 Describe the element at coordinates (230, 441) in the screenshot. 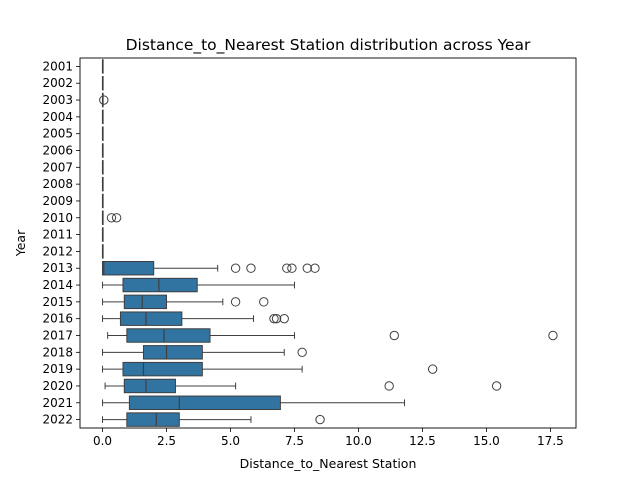

I see `x-tick-label: 5.0` at that location.